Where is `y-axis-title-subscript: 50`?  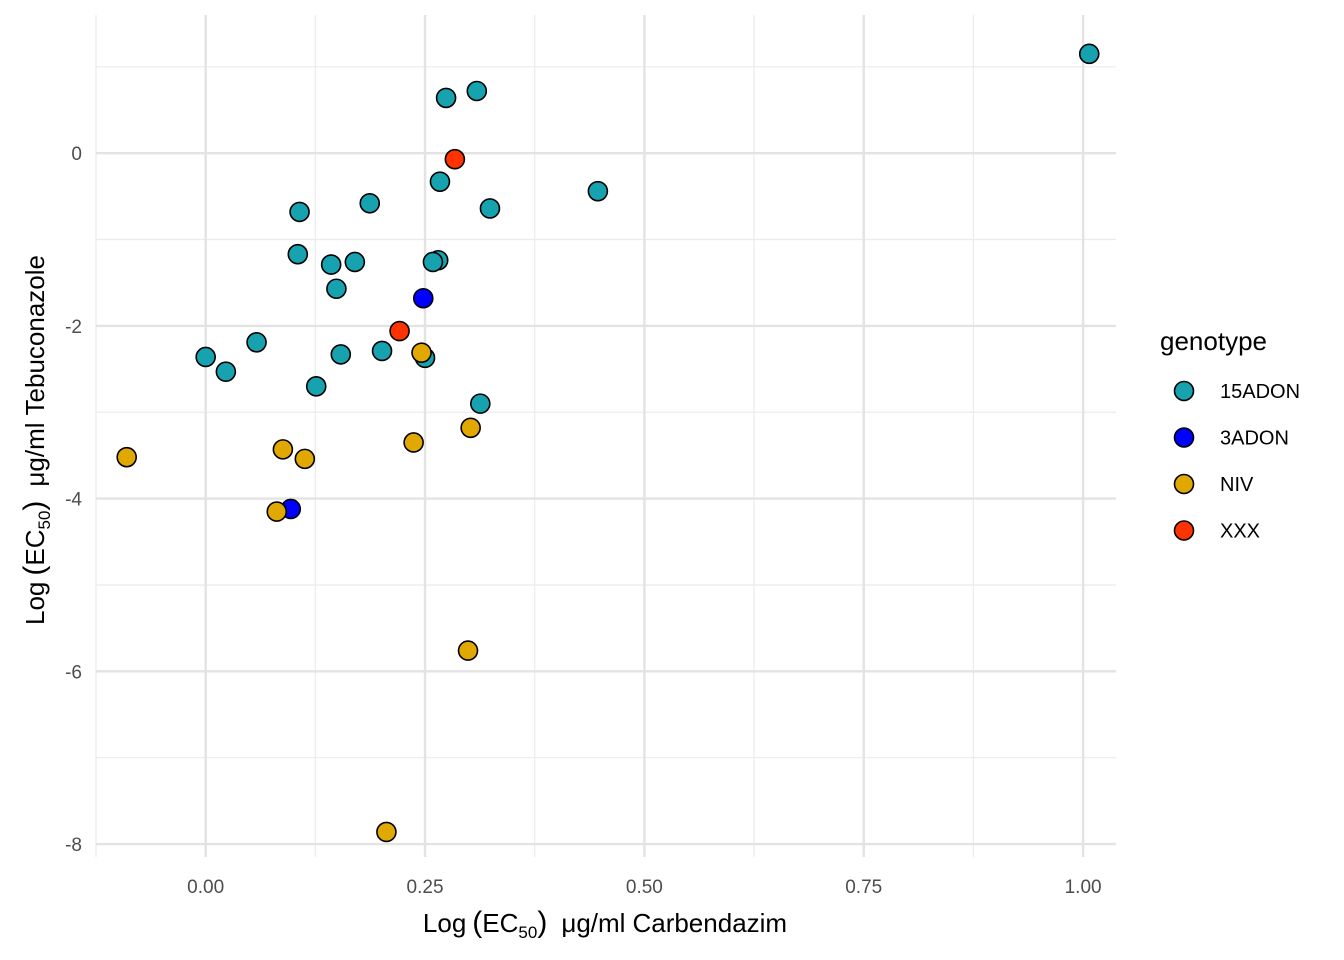
y-axis-title-subscript: 50 is located at coordinates (44, 520).